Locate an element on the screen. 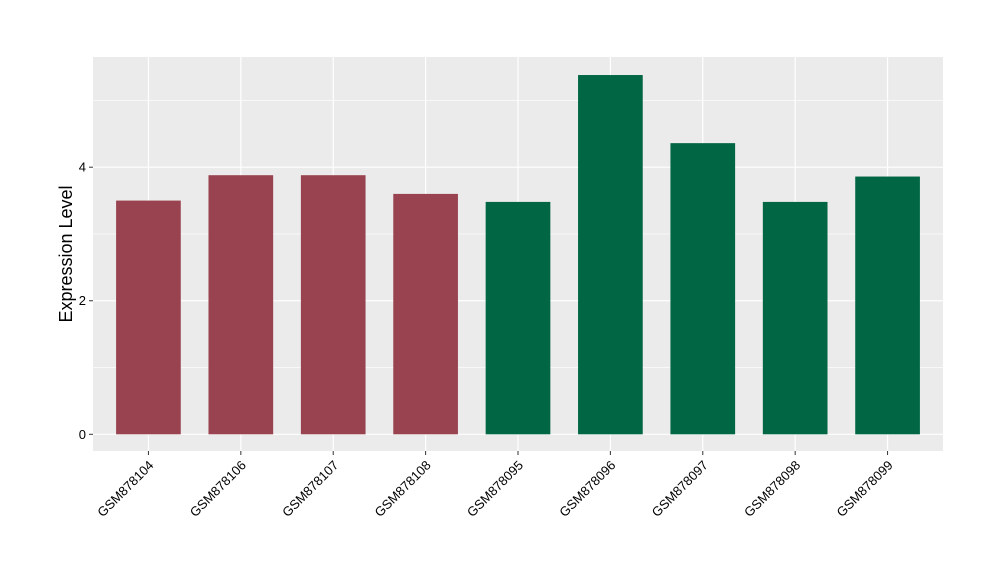  y-tick-label: 0 is located at coordinates (82, 434).